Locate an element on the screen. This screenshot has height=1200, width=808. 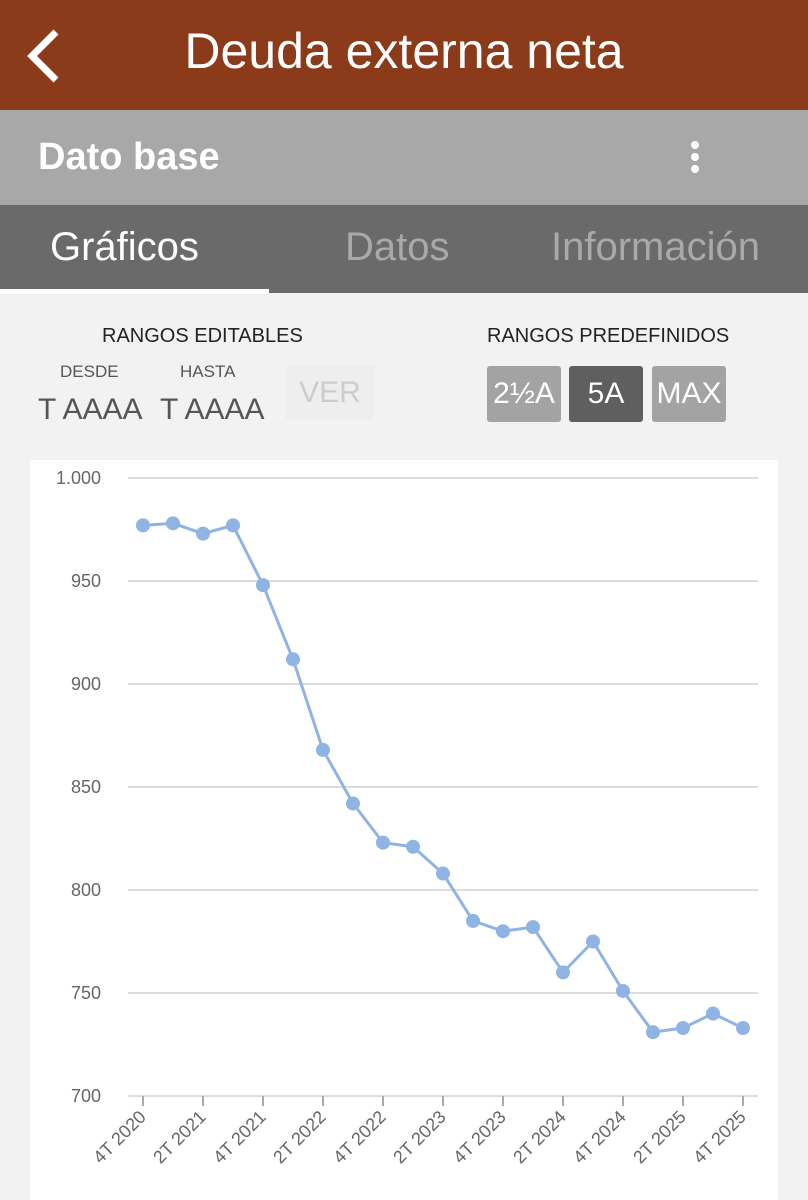
app-bar: Deuda externa neta is located at coordinates (404, 55).